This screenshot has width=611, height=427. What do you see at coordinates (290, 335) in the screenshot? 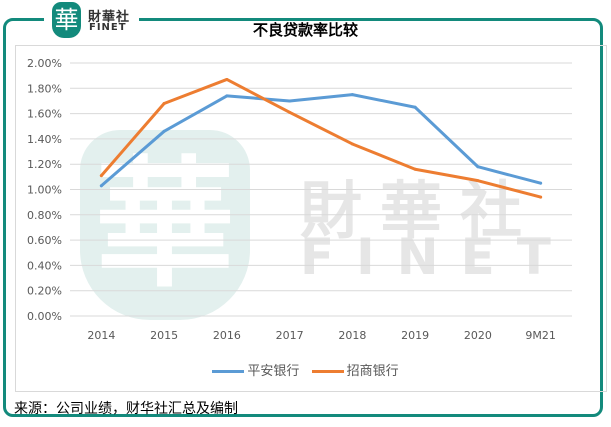
I see `x-tick-label: 2017` at bounding box center [290, 335].